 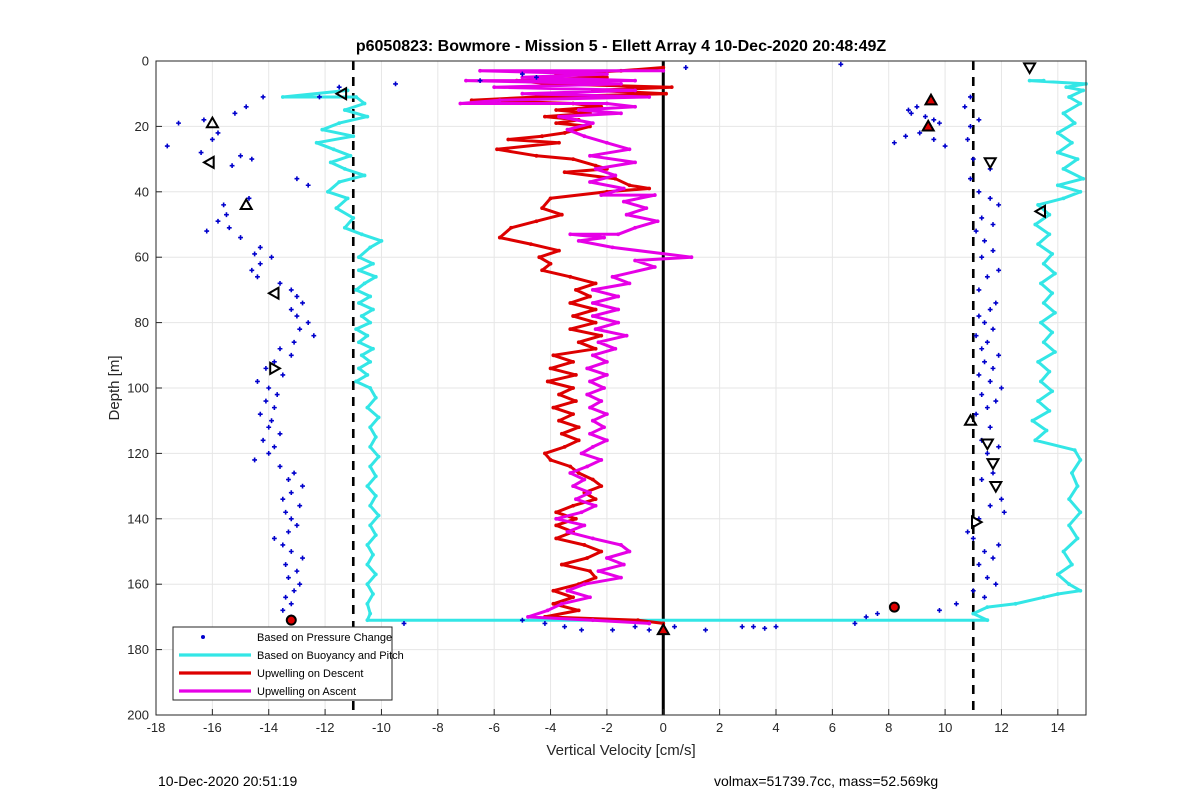 I want to click on legend-label: Upwelling on Descent, so click(x=310, y=674).